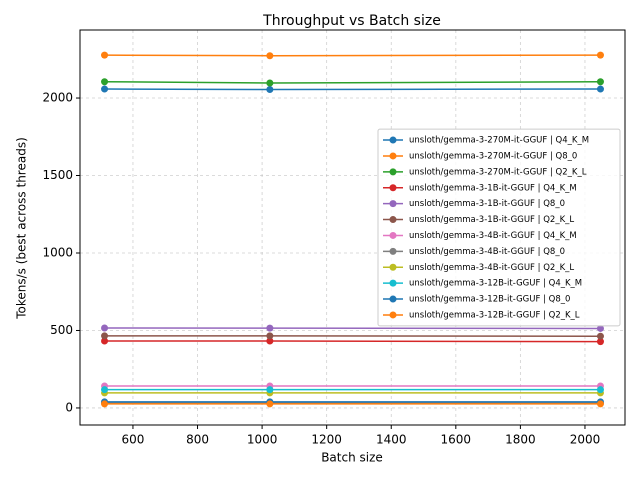 Image resolution: width=640 pixels, height=484 pixels. Describe the element at coordinates (22, 228) in the screenshot. I see `y-axis-label: Tokens/s (best across threads)` at that location.